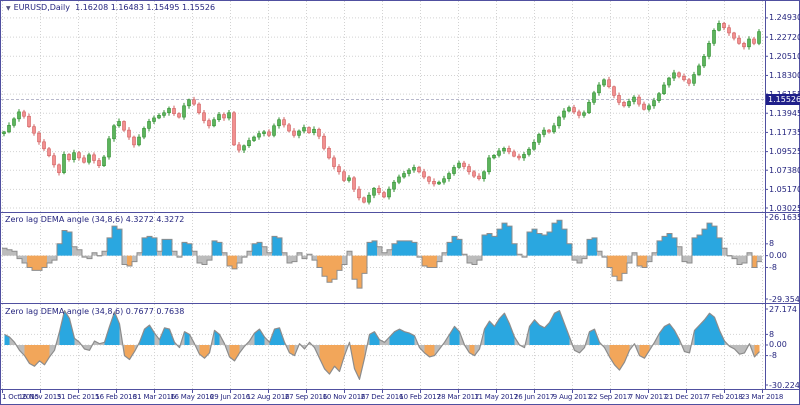 This screenshot has width=800, height=405. What do you see at coordinates (724, 397) in the screenshot?
I see `date-tick-label: 7 Feb 2018` at bounding box center [724, 397].